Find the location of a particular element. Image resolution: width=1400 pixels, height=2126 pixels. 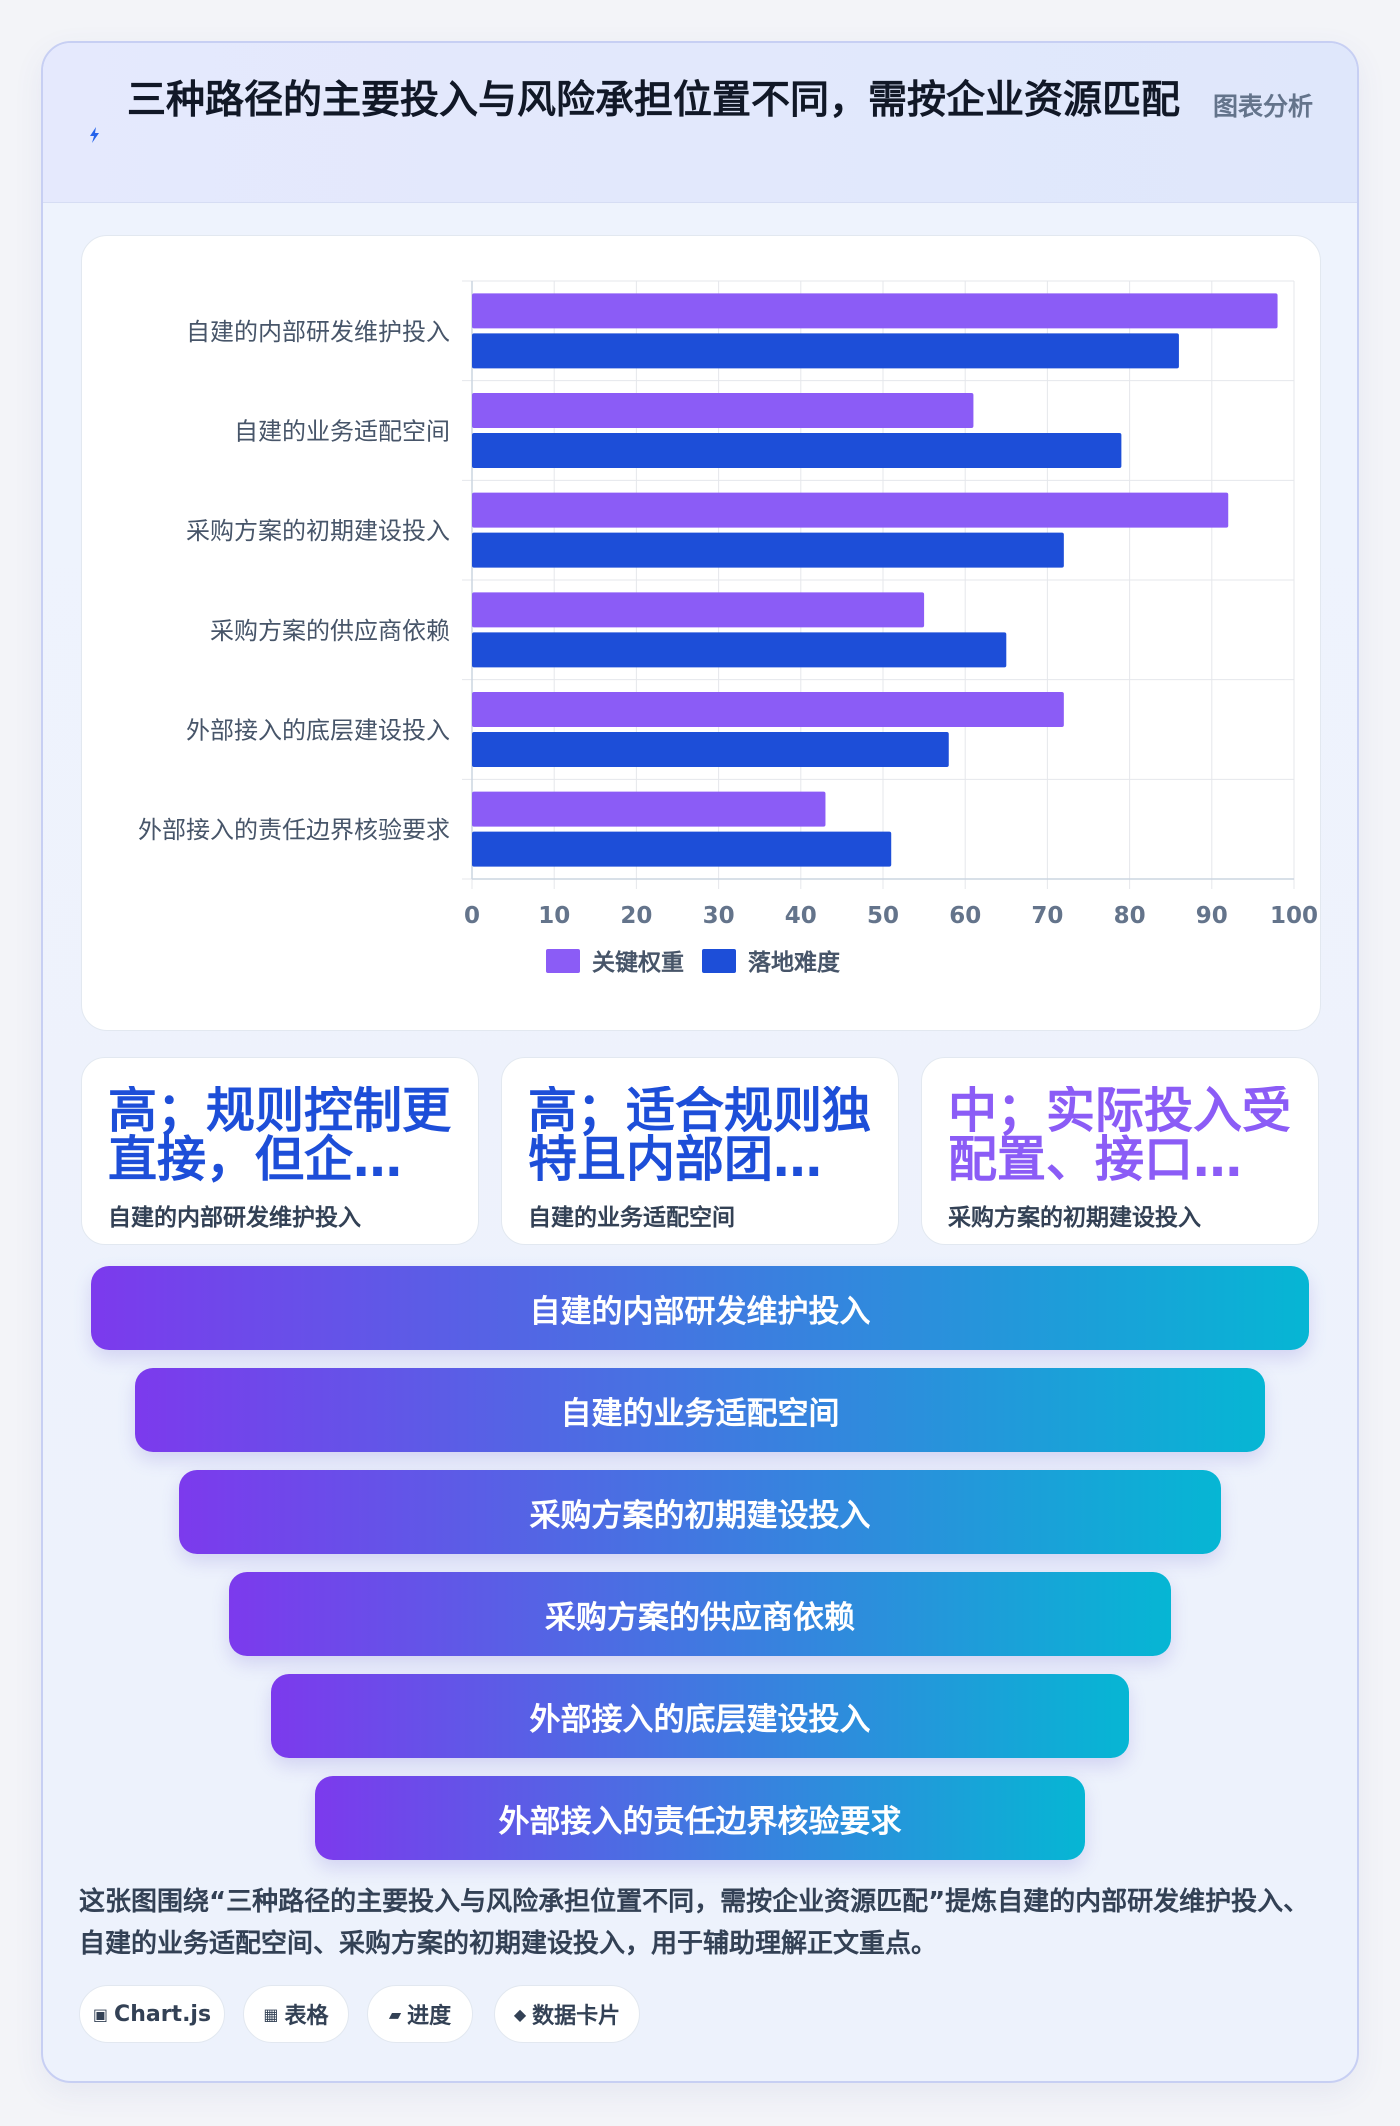

metric-card-3: 中；实际投入受配置、接口… 采购方案的初期建设投入 is located at coordinates (1120, 1151).